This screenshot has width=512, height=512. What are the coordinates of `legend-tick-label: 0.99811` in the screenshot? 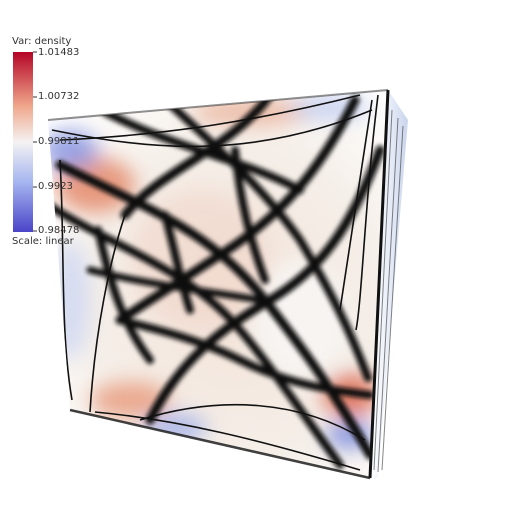 It's located at (59, 141).